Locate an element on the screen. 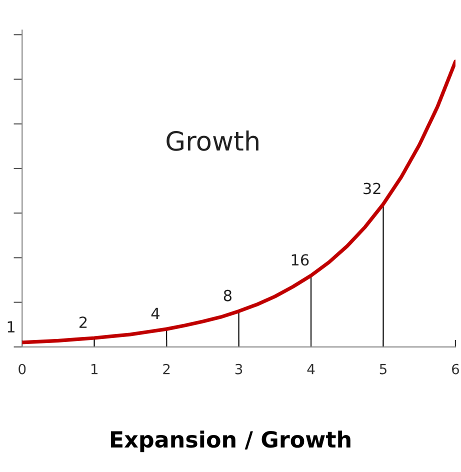  data-label: 4 is located at coordinates (155, 313).